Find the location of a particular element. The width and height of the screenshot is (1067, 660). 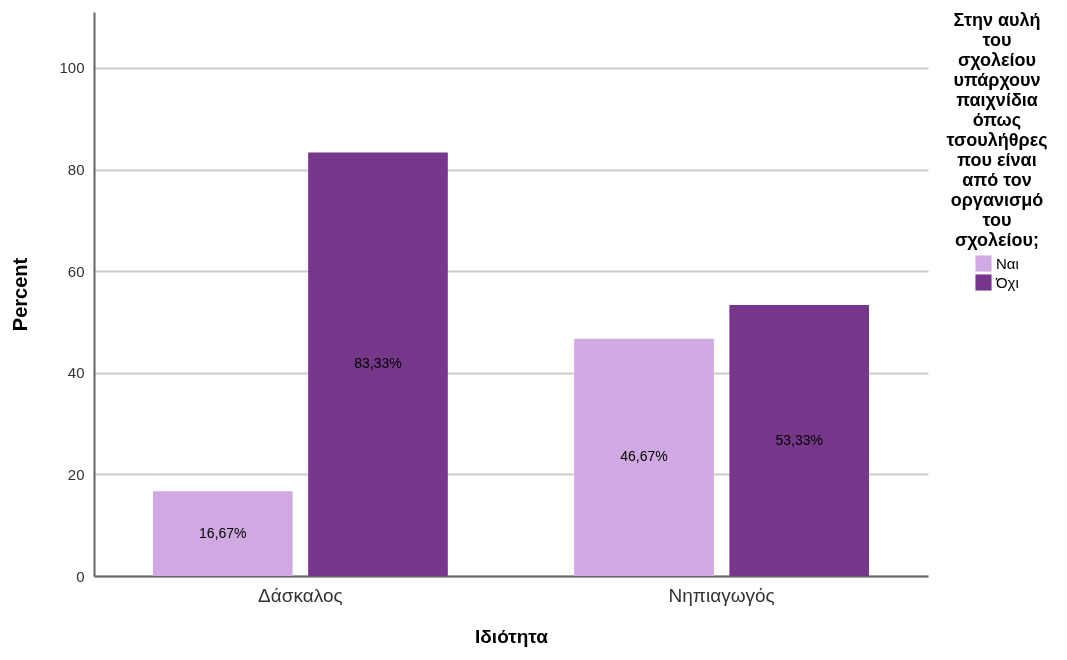

y-tick-label: 80 is located at coordinates (76, 170).